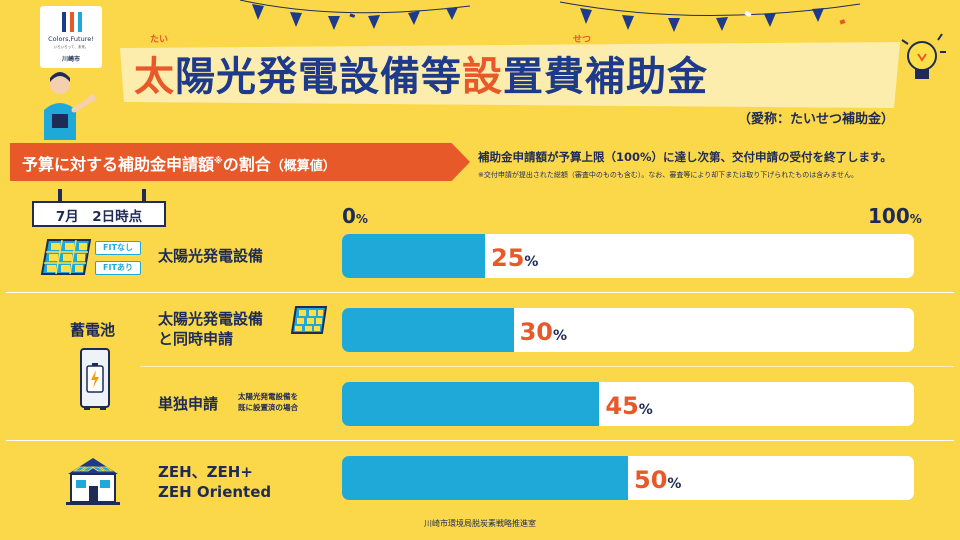 This screenshot has width=960, height=540. What do you see at coordinates (70, 106) in the screenshot?
I see `guide-person-illustration` at bounding box center [70, 106].